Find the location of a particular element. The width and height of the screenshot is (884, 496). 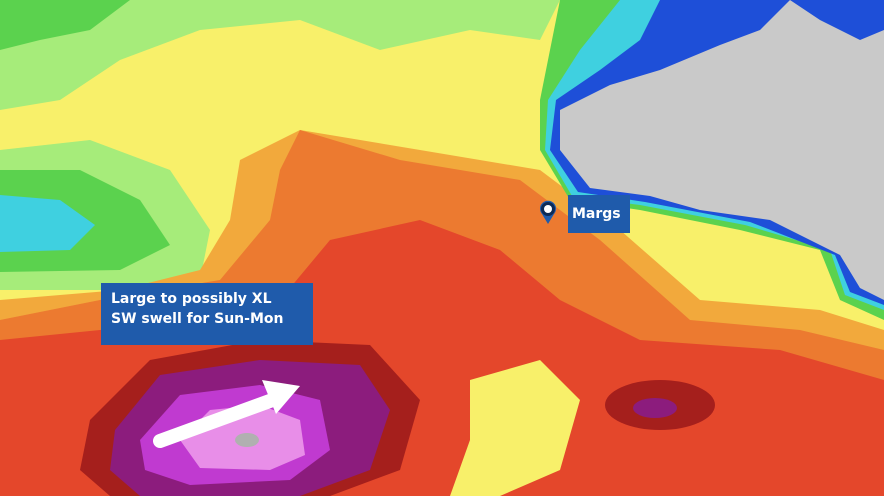

swell-zone-cyan is located at coordinates (47, 223).